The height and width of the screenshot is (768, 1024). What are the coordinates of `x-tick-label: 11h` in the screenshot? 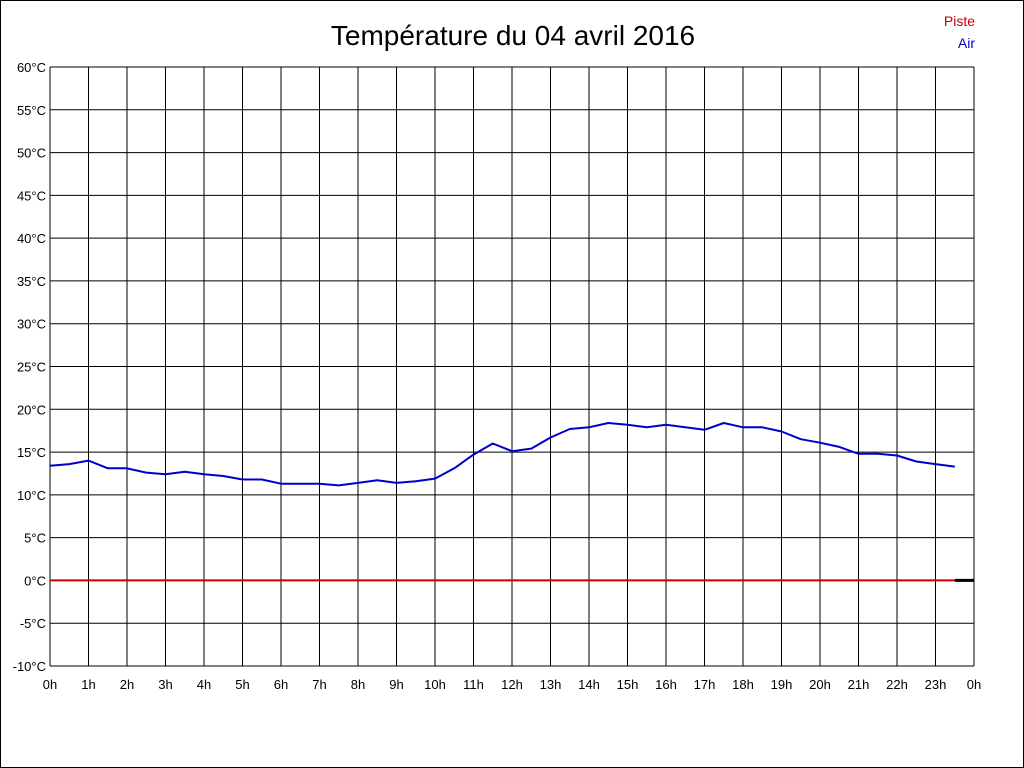 It's located at (473, 684).